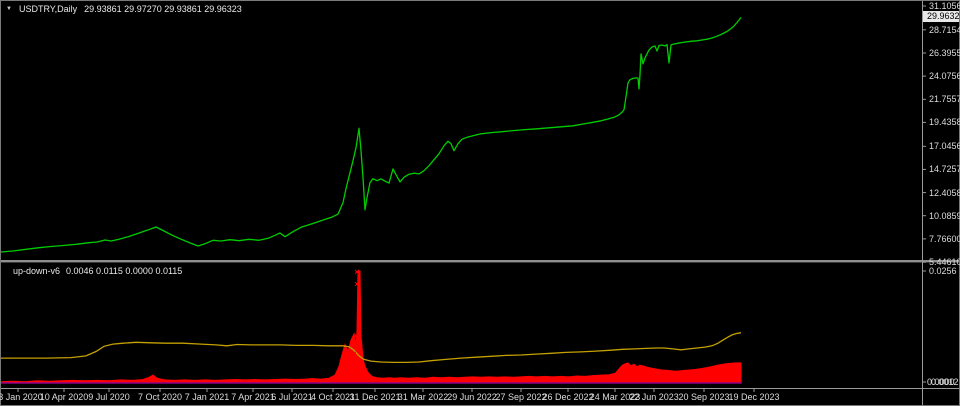 The height and width of the screenshot is (406, 960). Describe the element at coordinates (9, 8) in the screenshot. I see `symbol-dropdown-icon: ▼` at that location.